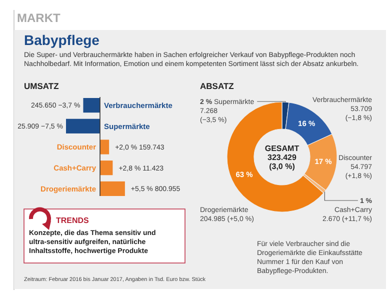  Describe the element at coordinates (73, 220) in the screenshot. I see `text: TRENDS` at that location.